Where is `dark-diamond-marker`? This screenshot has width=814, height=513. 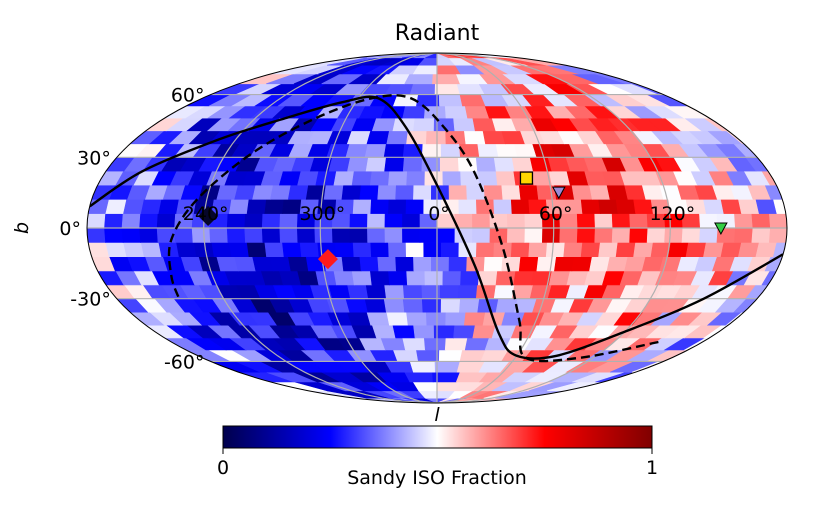 dark-diamond-marker is located at coordinates (208, 216).